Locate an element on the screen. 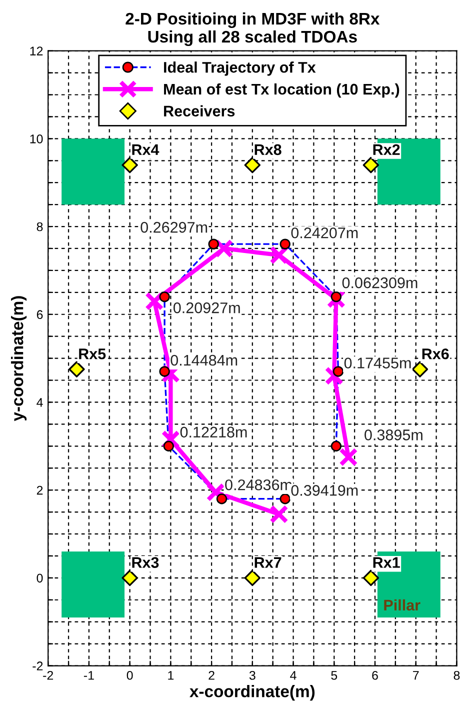 This screenshot has height=706, width=467. x-tick-label: 8 is located at coordinates (457, 675).